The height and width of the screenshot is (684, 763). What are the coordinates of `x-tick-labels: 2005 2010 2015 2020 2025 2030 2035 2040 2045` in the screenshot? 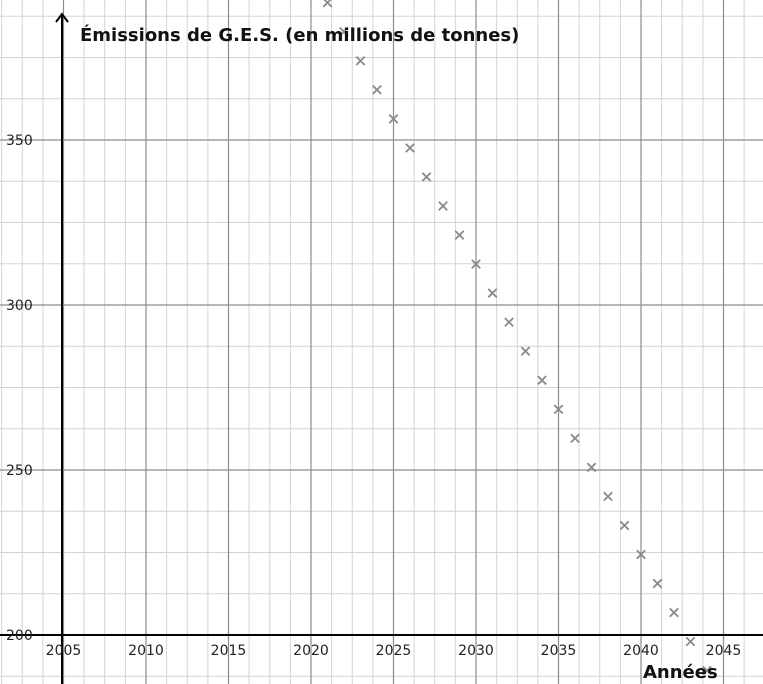 It's located at (394, 651).